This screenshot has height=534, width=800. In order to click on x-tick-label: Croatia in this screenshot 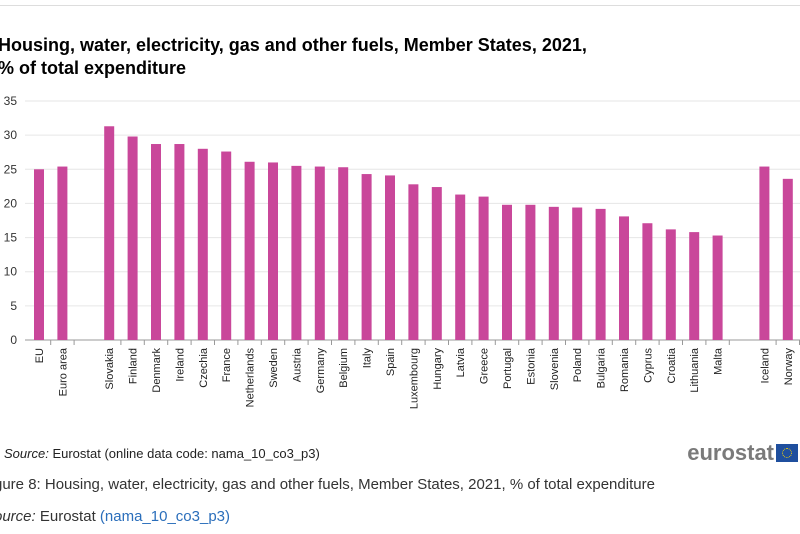, I will do `click(672, 365)`.